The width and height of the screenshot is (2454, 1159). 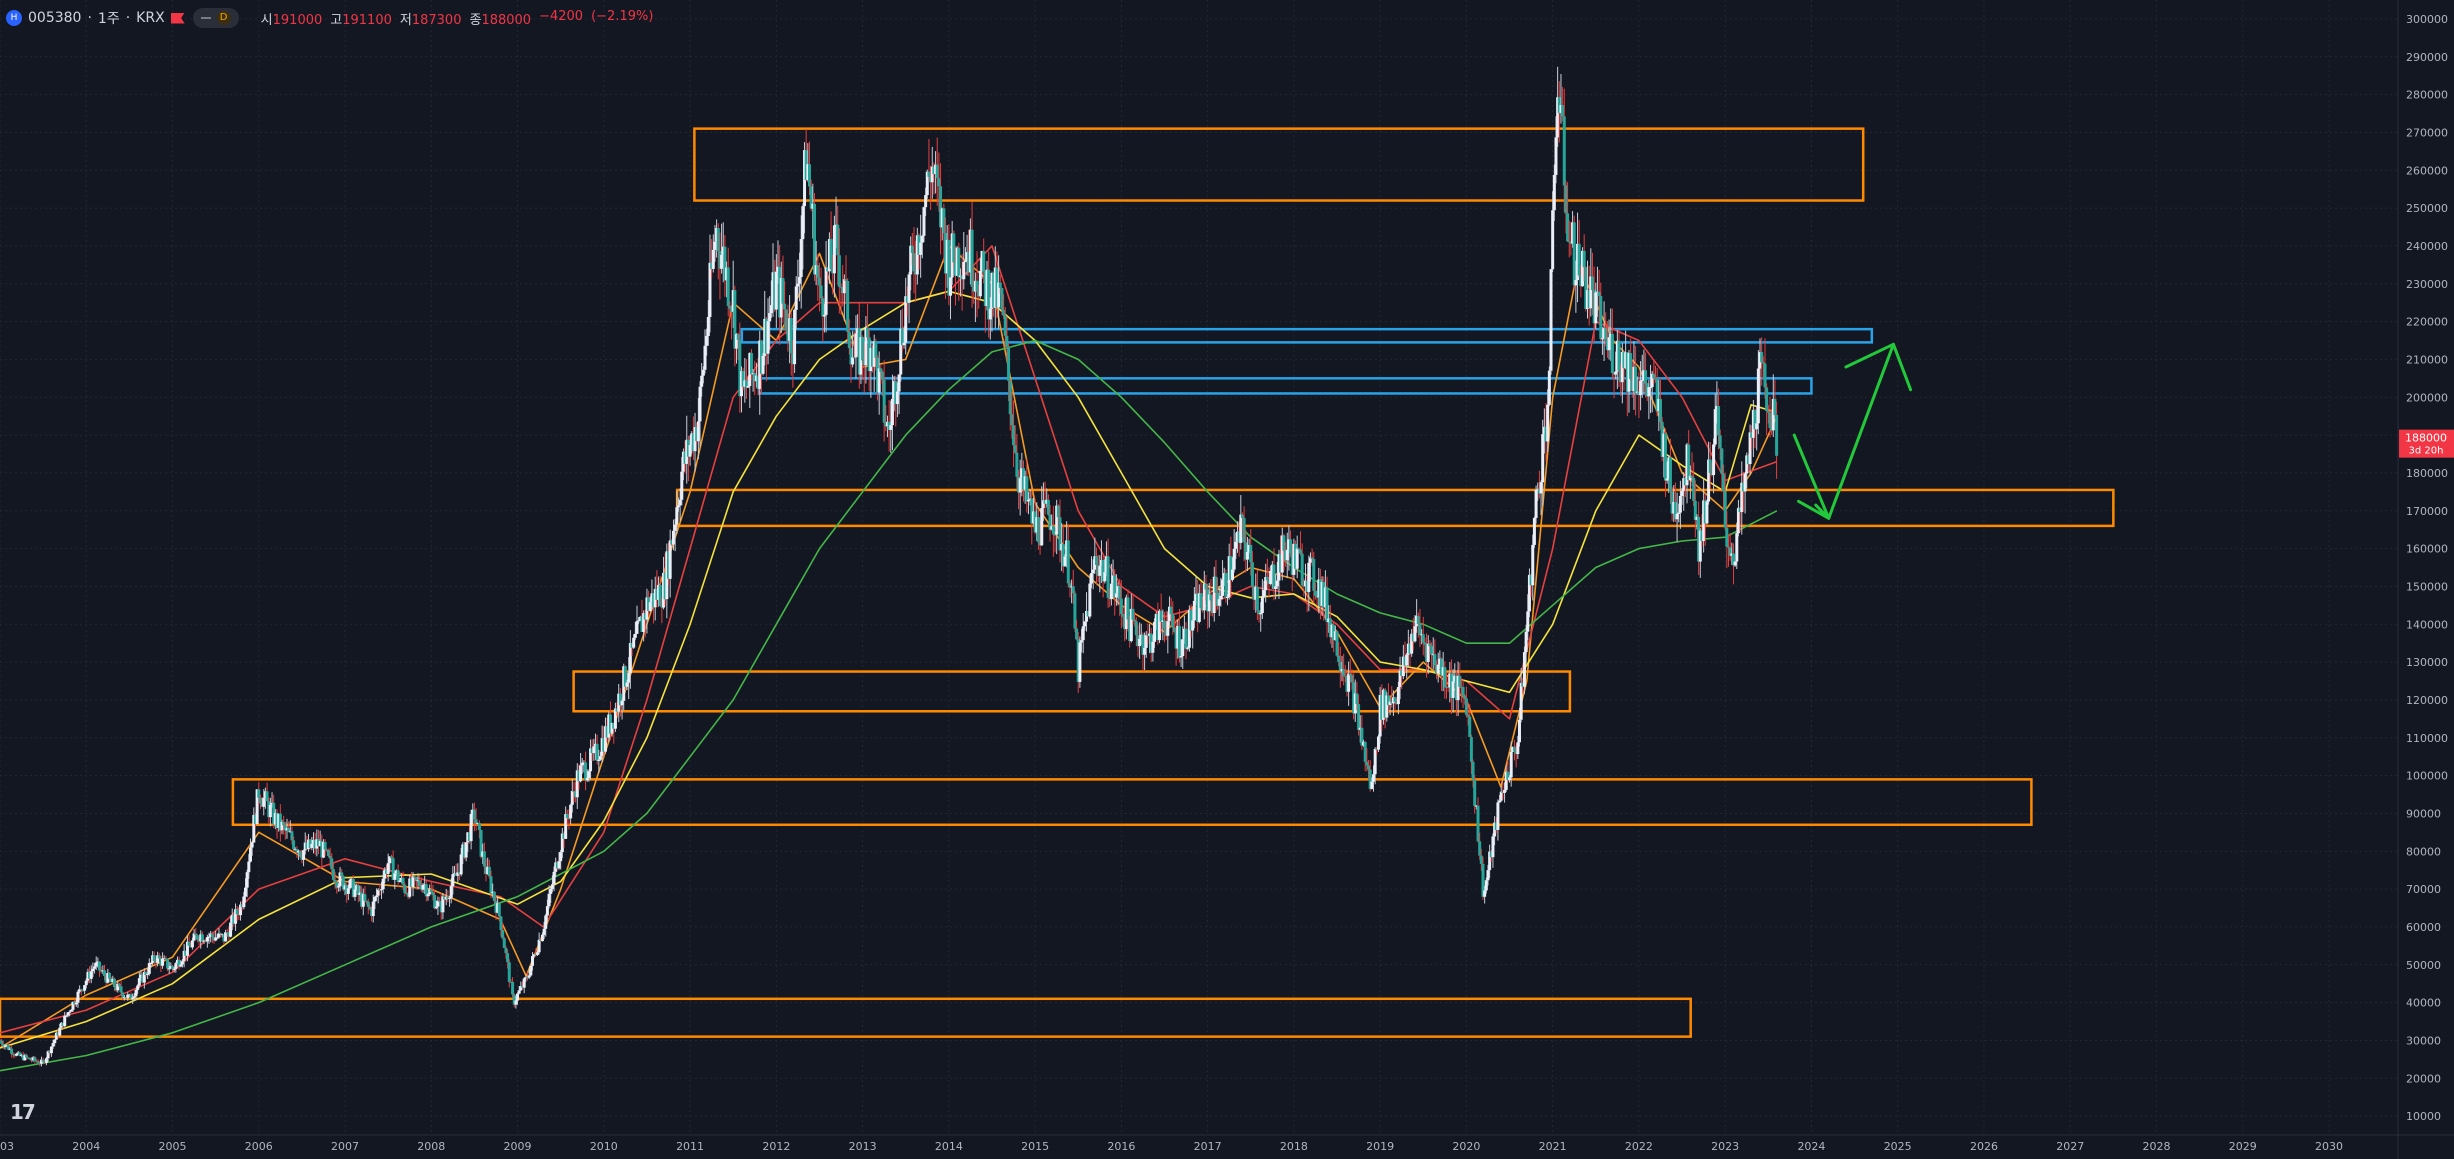 What do you see at coordinates (215, 18) in the screenshot?
I see `data-status-pill: D` at bounding box center [215, 18].